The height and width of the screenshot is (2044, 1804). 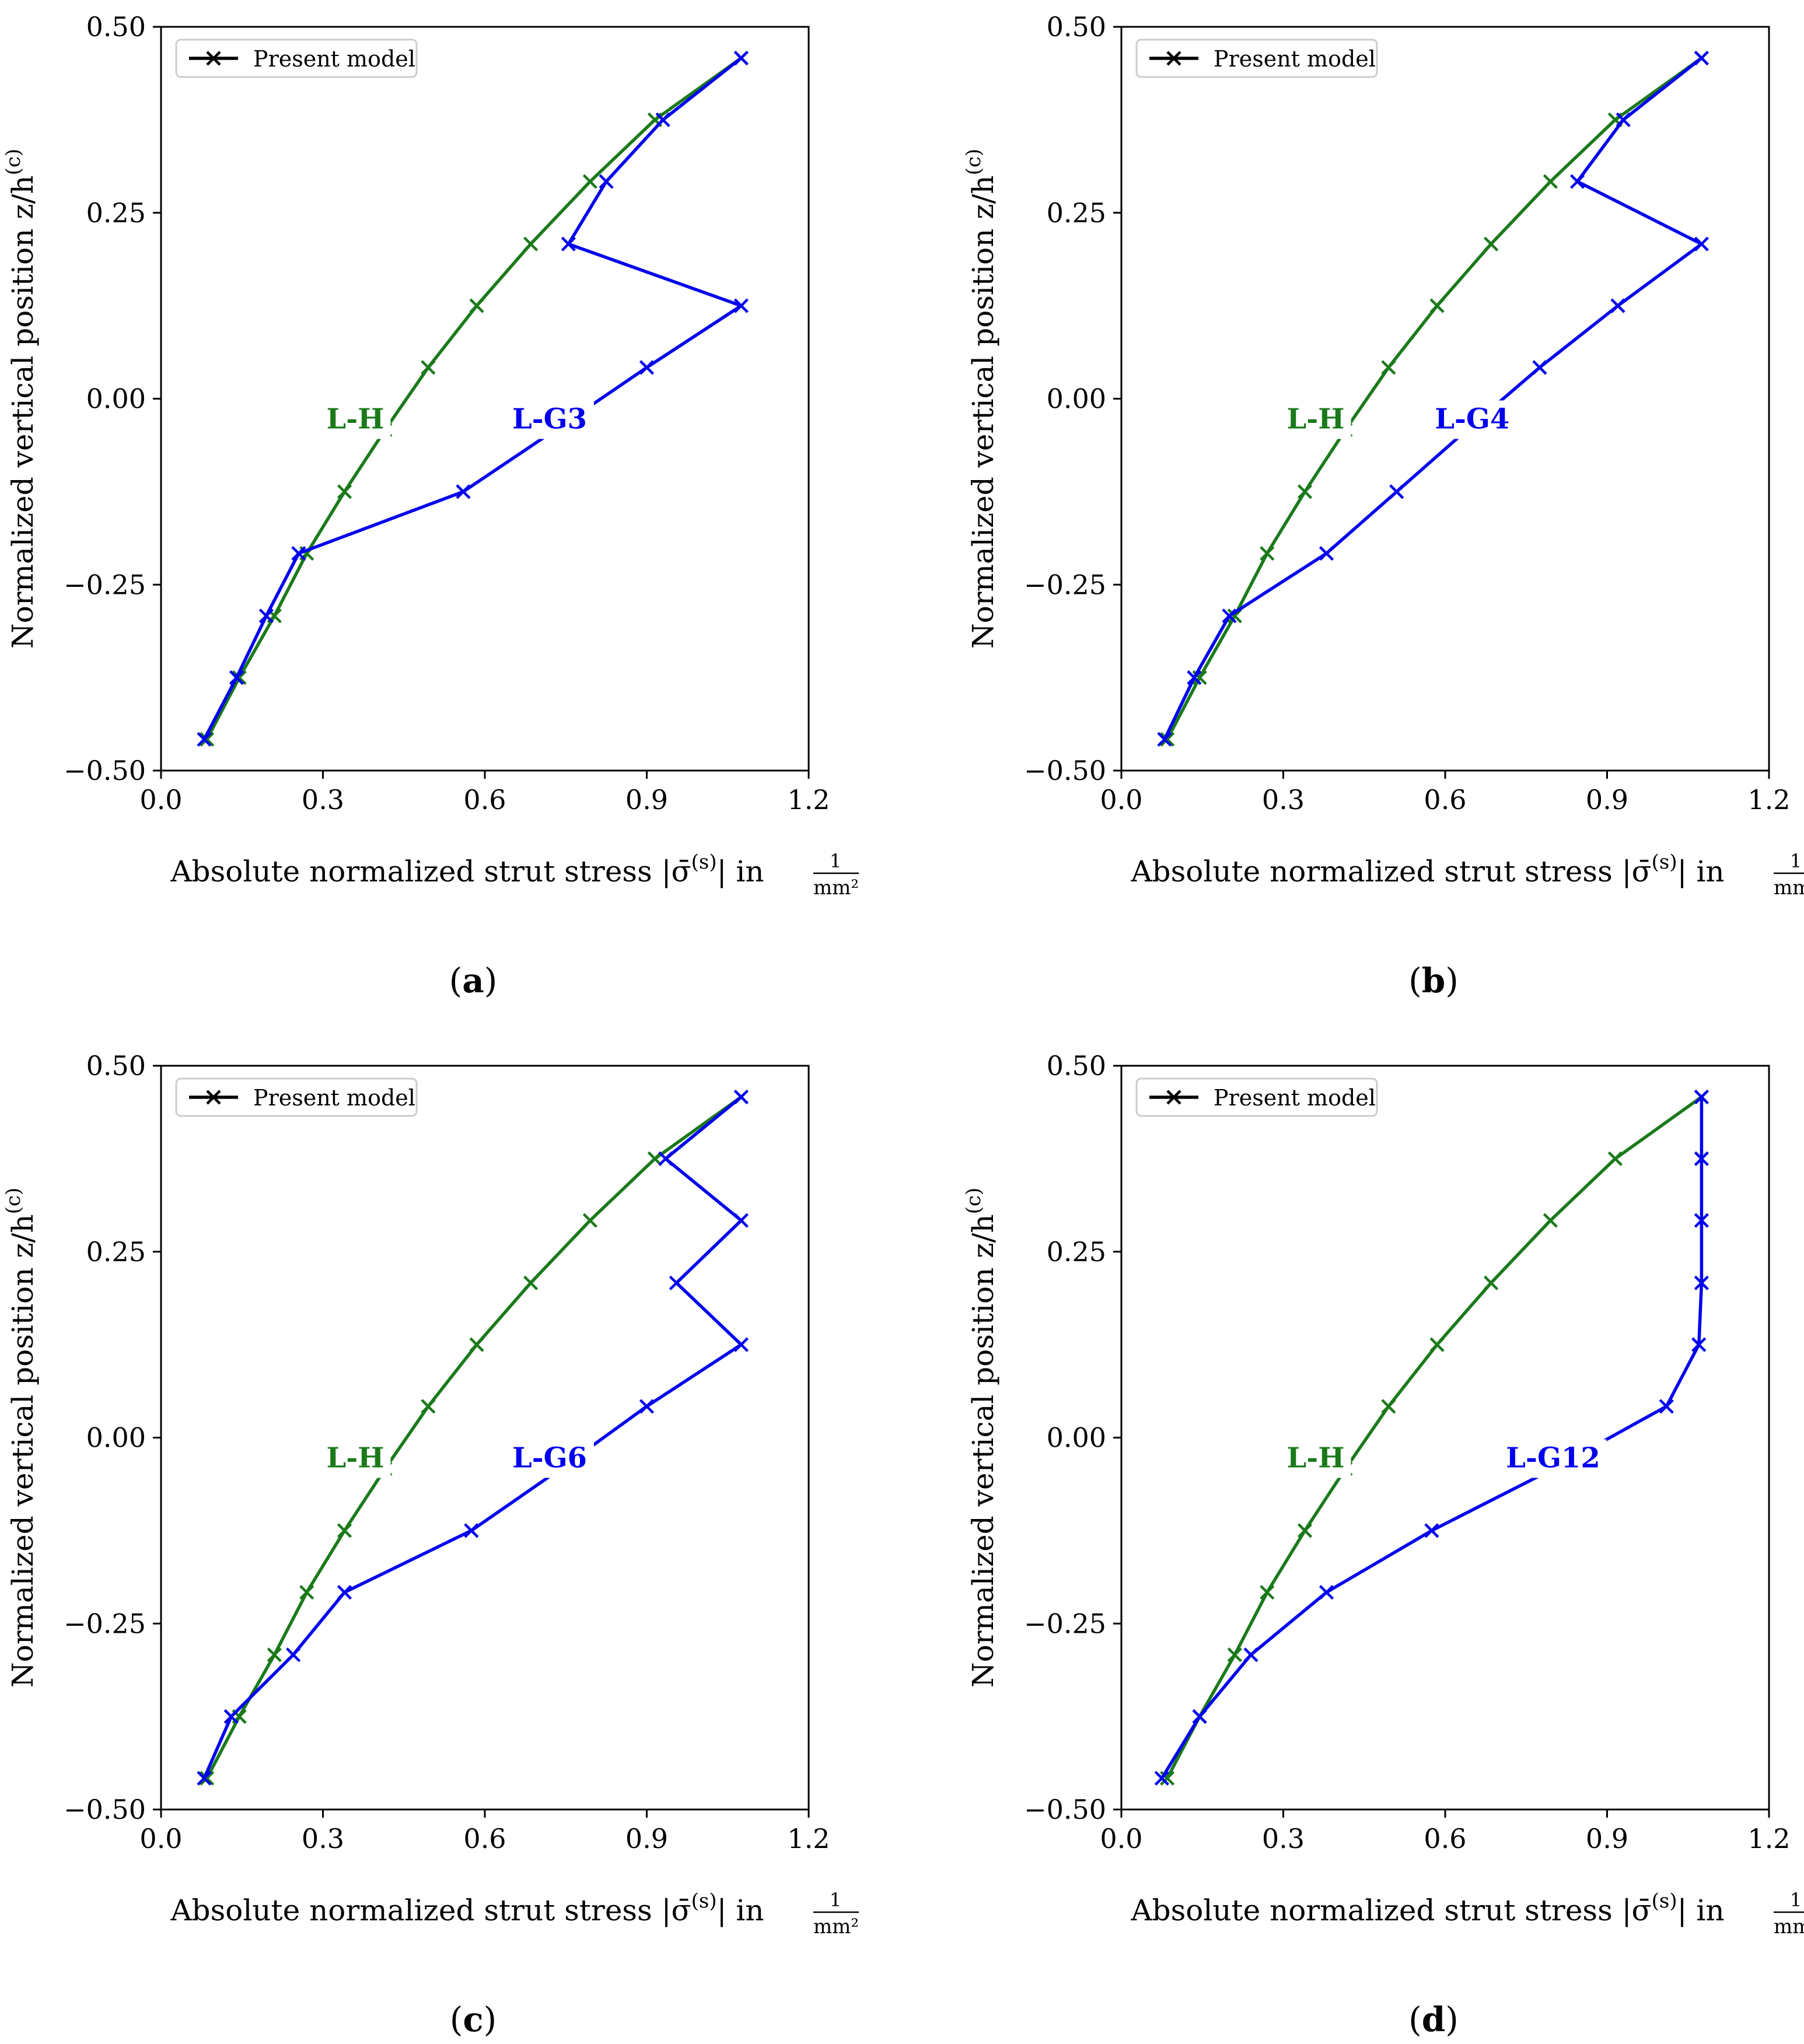 I want to click on x-axis-label-main: Absolute normalized strut stress |σ̄, so click(x=1390, y=871).